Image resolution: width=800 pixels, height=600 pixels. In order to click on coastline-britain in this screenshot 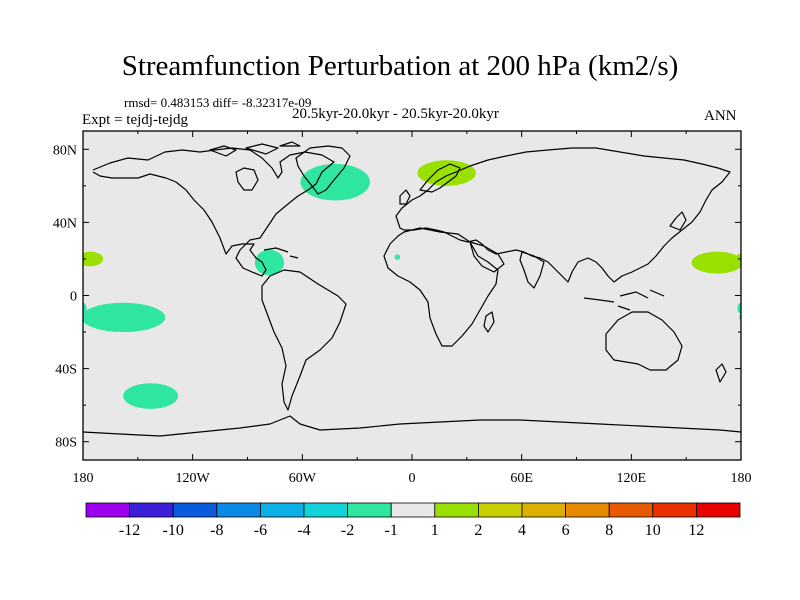, I will do `click(405, 197)`.